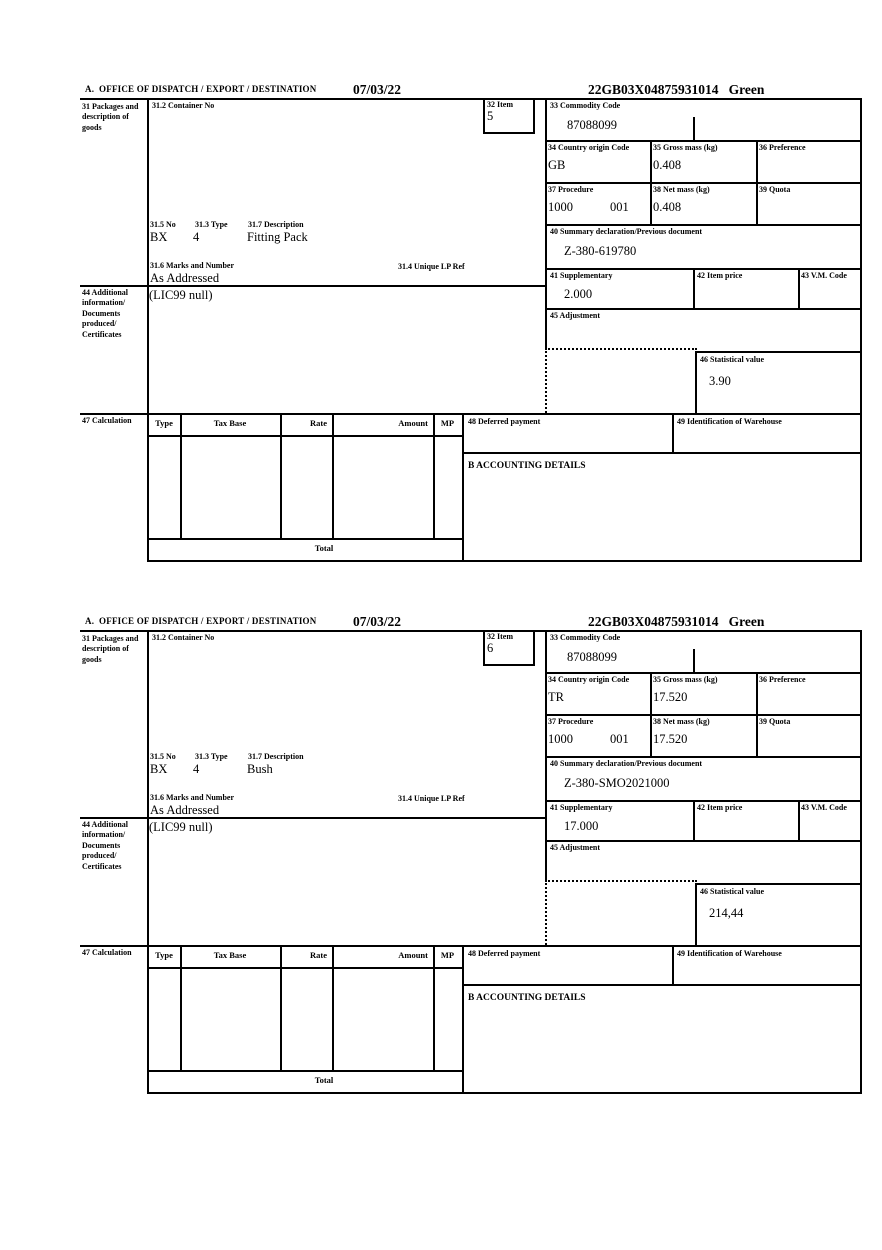  What do you see at coordinates (685, 147) in the screenshot?
I see `gross-mass-label: 35 Gross mass (kg)` at bounding box center [685, 147].